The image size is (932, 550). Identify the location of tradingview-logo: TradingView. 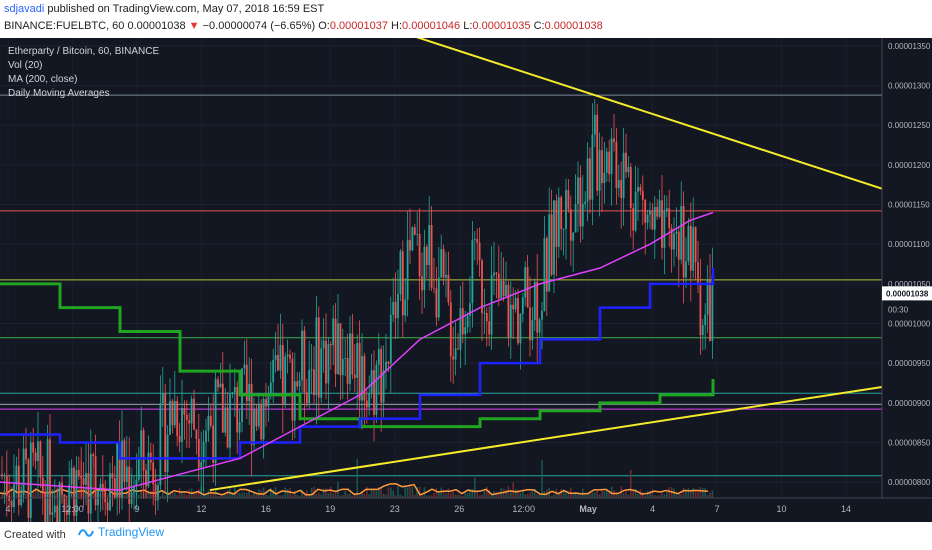
(121, 532).